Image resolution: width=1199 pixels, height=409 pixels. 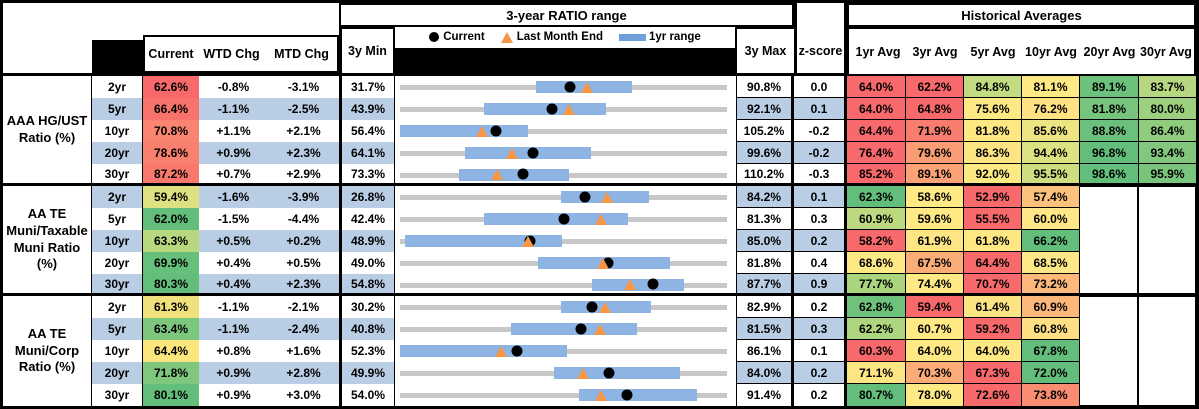 I want to click on current-cell: 63.4%, so click(x=171, y=329).